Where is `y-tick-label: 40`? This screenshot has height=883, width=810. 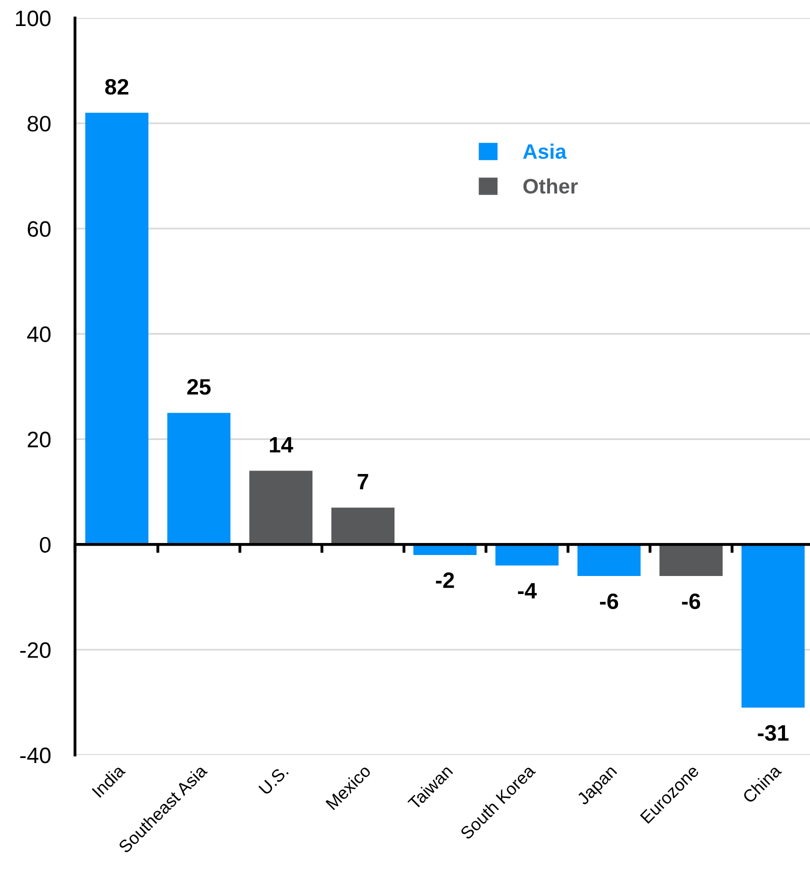 y-tick-label: 40 is located at coordinates (39, 334).